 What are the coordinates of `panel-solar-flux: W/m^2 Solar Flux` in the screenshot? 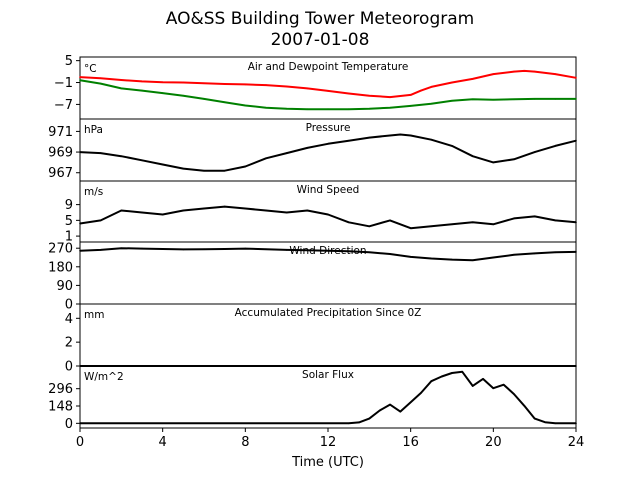 It's located at (219, 376).